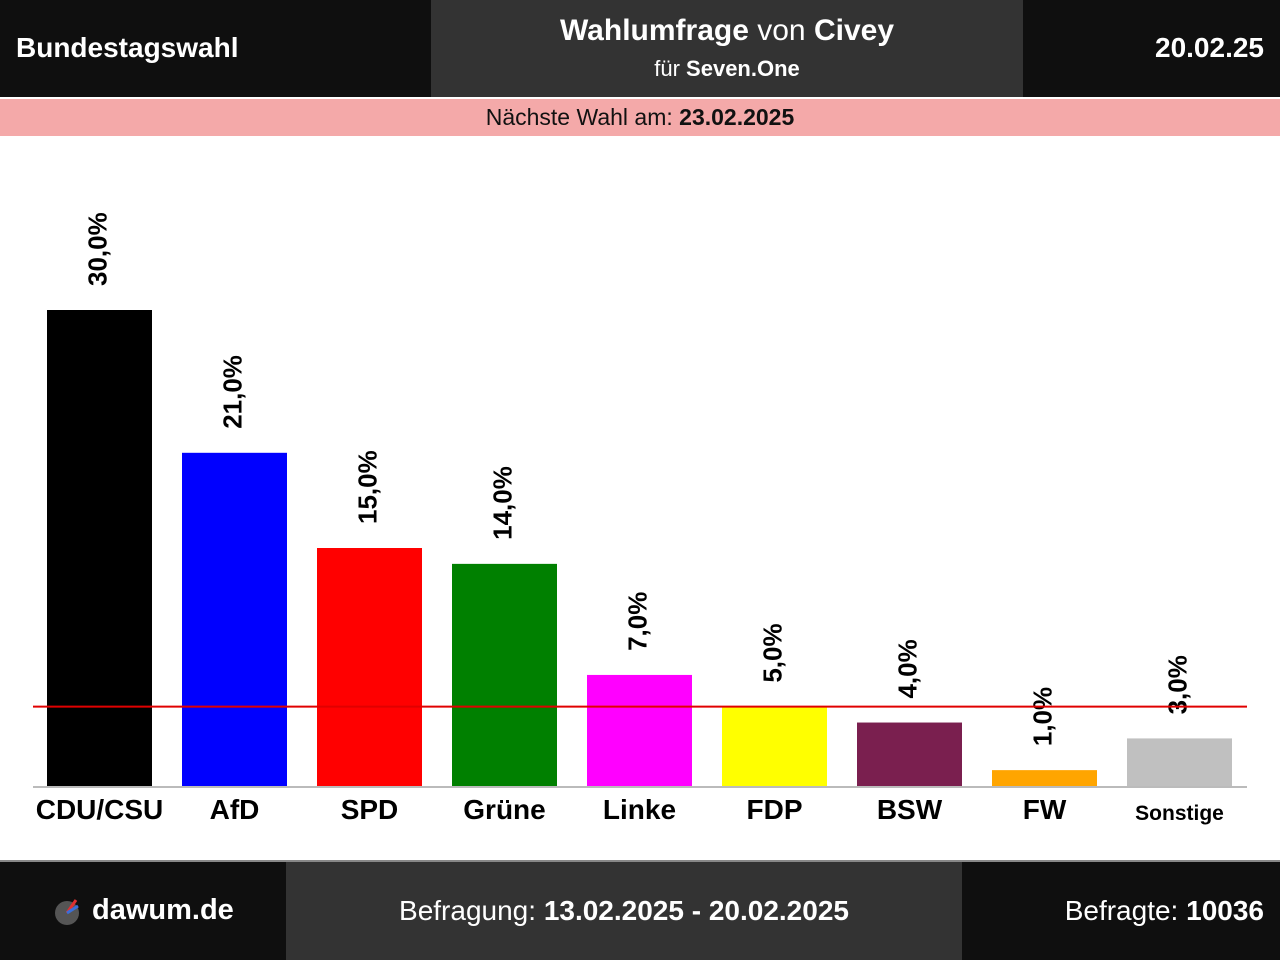  What do you see at coordinates (1179, 762) in the screenshot?
I see `bar-sonstige` at bounding box center [1179, 762].